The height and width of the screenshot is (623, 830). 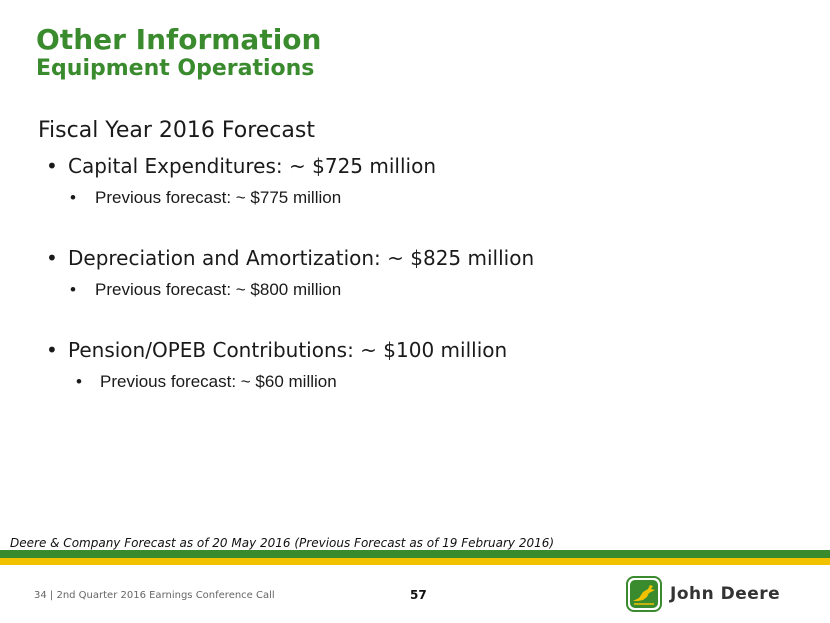 I want to click on slide-subtitle: Equipment Operations, so click(x=175, y=68).